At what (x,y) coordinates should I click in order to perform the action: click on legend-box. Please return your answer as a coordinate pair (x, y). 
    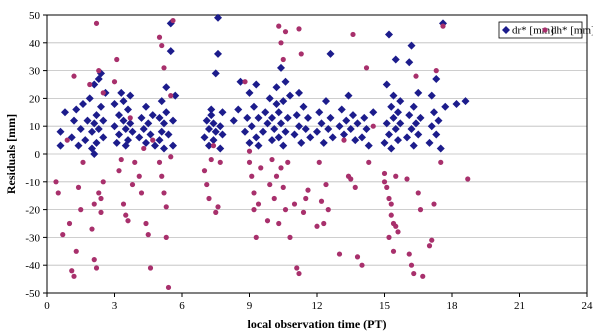
    Looking at the image, I should click on (540, 30).